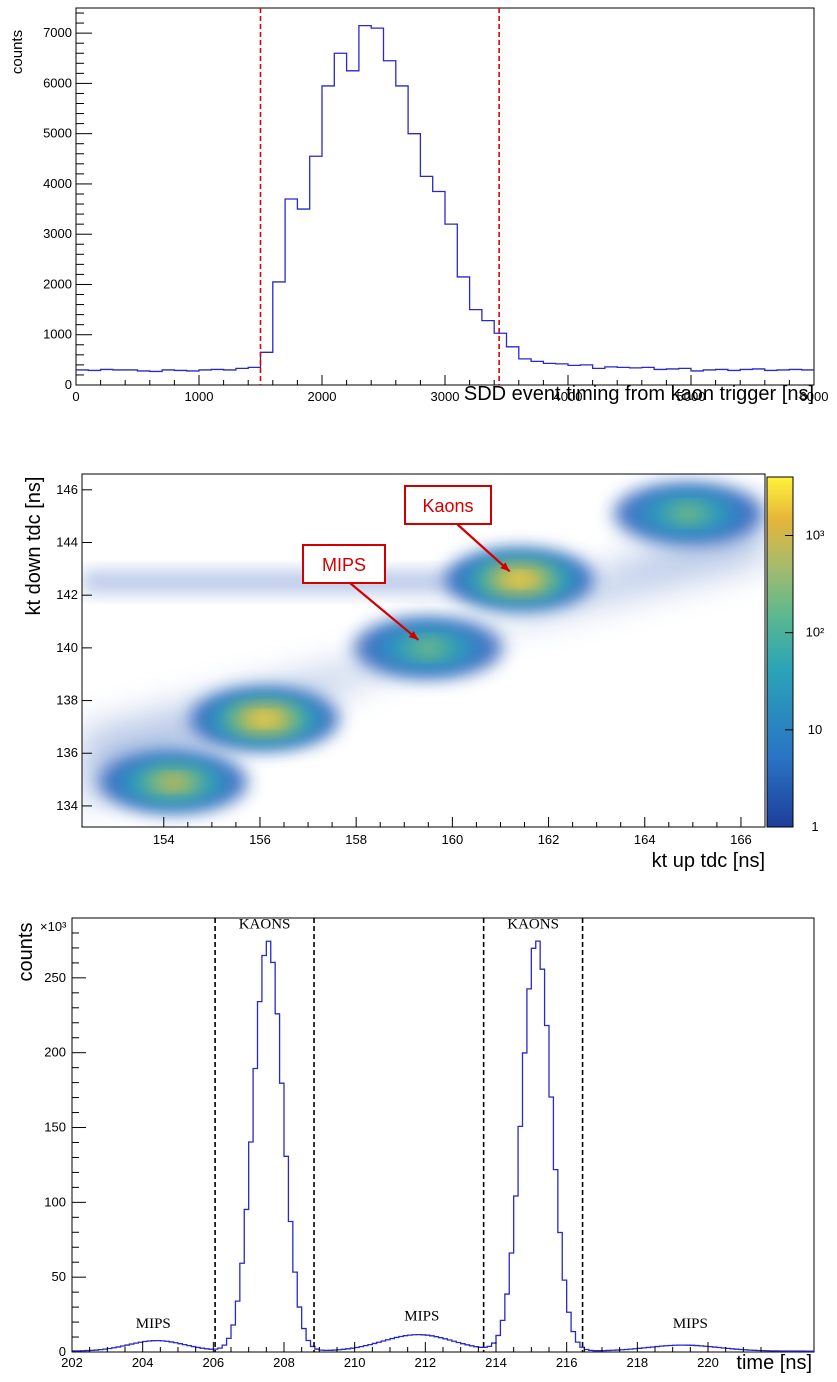  Describe the element at coordinates (691, 396) in the screenshot. I see `timing-xtick-label: 5000` at that location.